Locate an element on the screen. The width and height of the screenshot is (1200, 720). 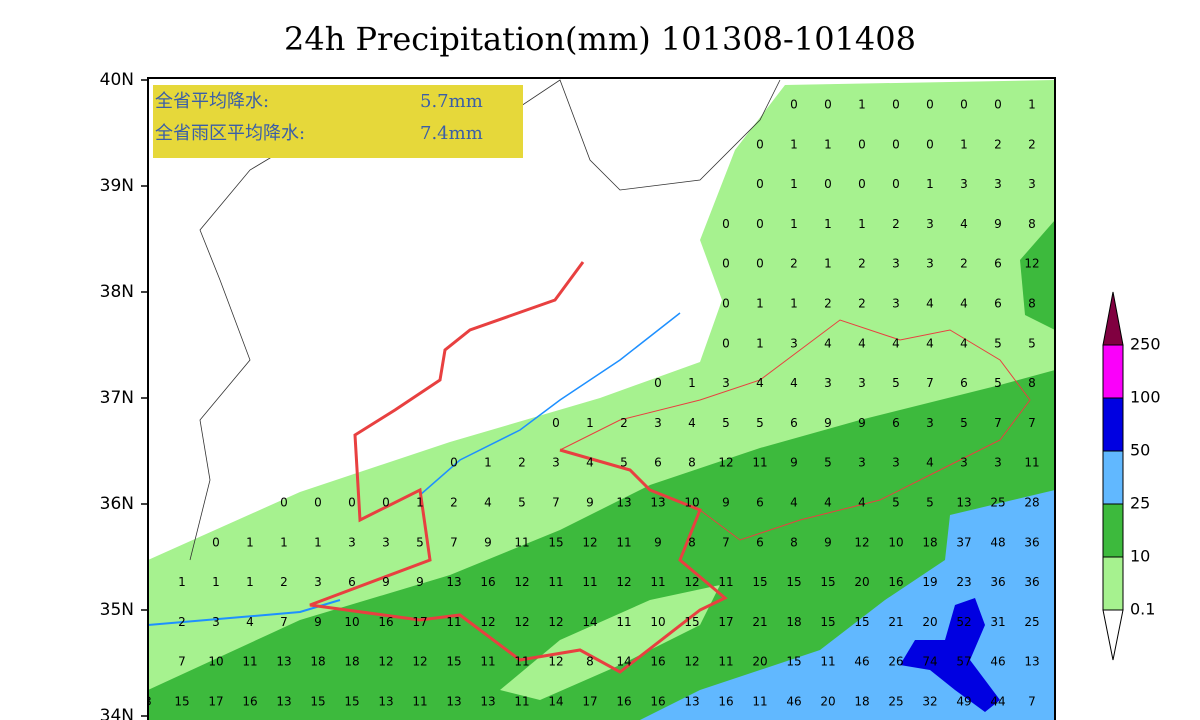
colorbar-label: 25 is located at coordinates (1140, 503).